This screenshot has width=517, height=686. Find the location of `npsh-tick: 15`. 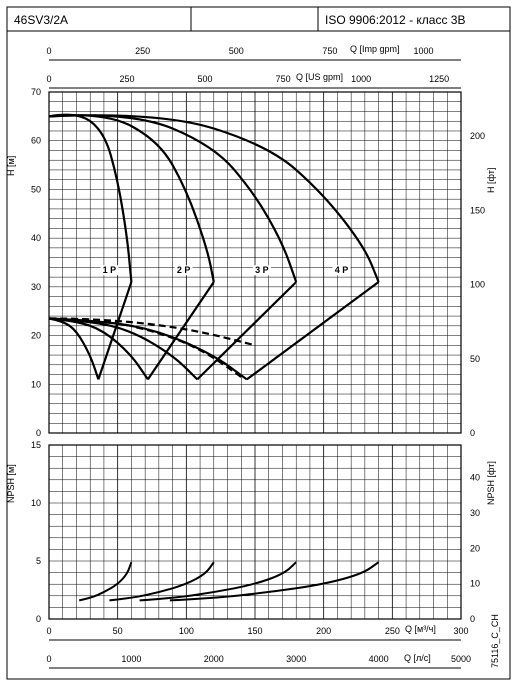

npsh-tick: 15 is located at coordinates (36, 445).